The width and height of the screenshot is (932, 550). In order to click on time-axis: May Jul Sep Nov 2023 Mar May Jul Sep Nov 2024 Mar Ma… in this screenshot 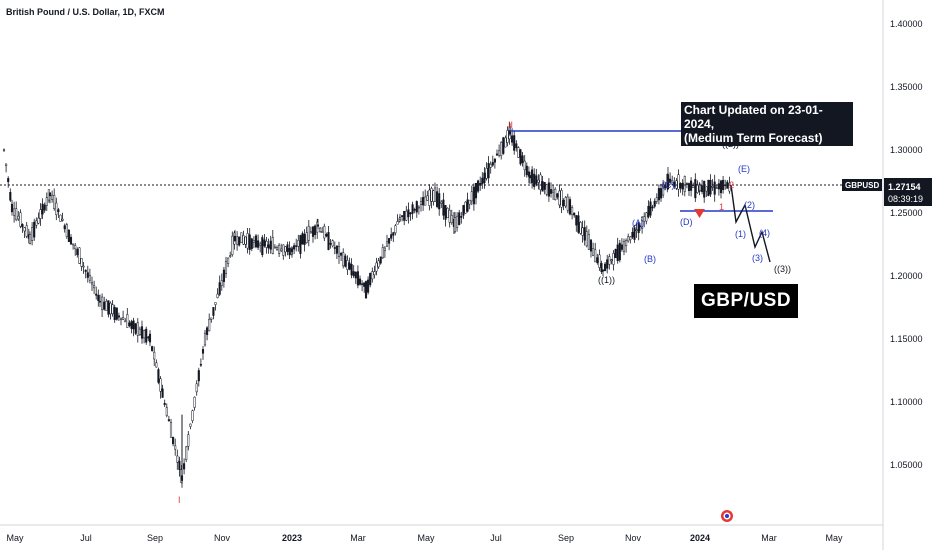, I will do `click(424, 538)`.